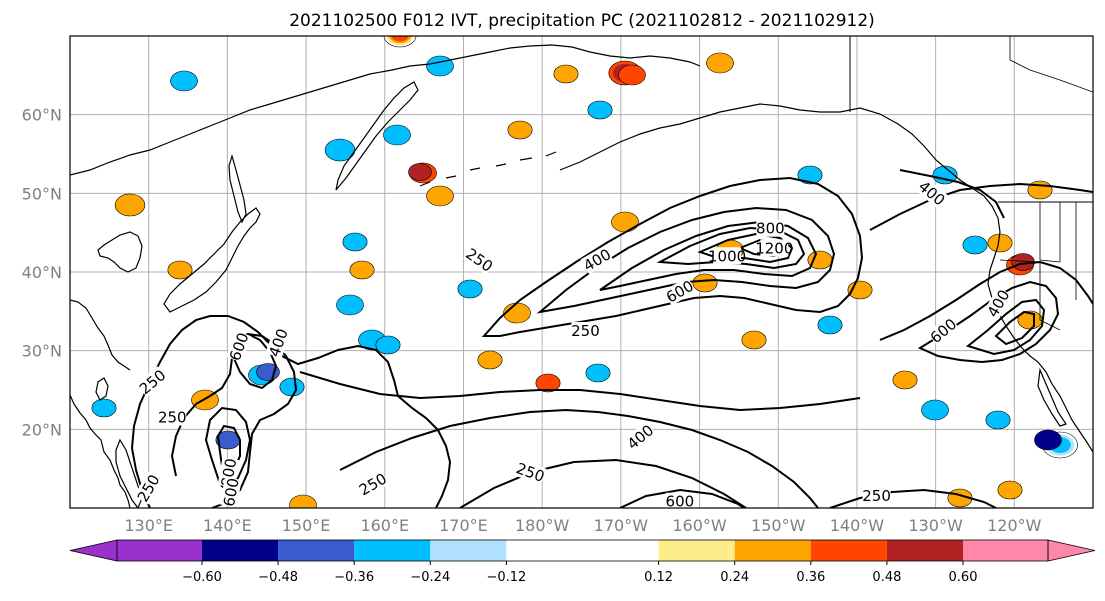  I want to click on philippines-coastline, so click(129, 473).